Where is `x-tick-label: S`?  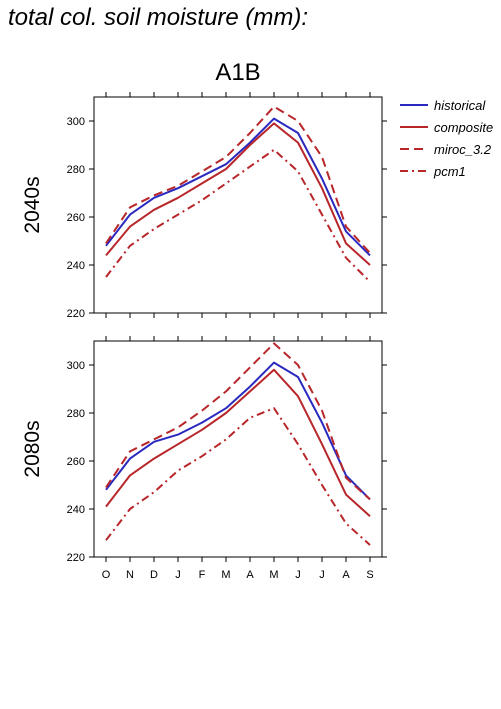
x-tick-label: S is located at coordinates (369, 575).